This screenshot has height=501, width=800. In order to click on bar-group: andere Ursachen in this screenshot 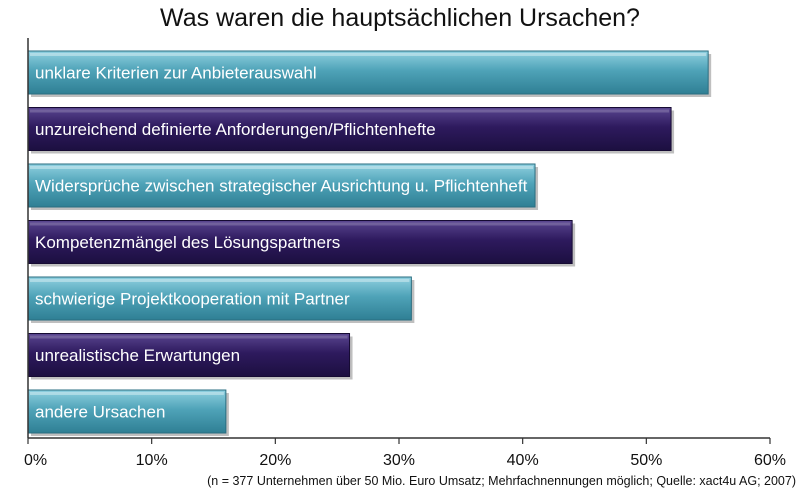, I will do `click(128, 412)`.